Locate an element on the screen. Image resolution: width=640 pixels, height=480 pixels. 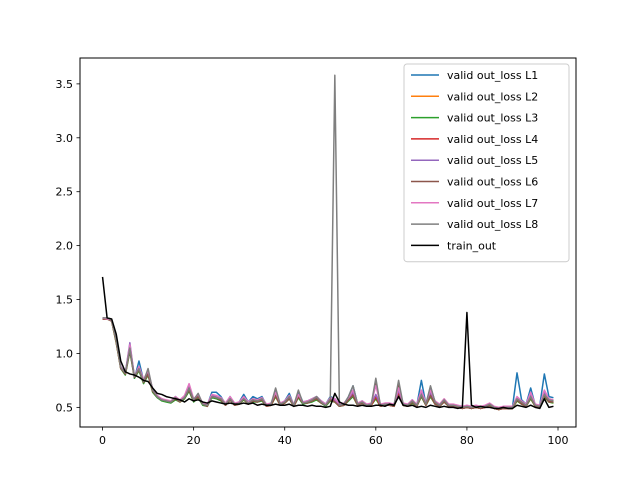
legend-label: valid out_loss L2 is located at coordinates (492, 96).